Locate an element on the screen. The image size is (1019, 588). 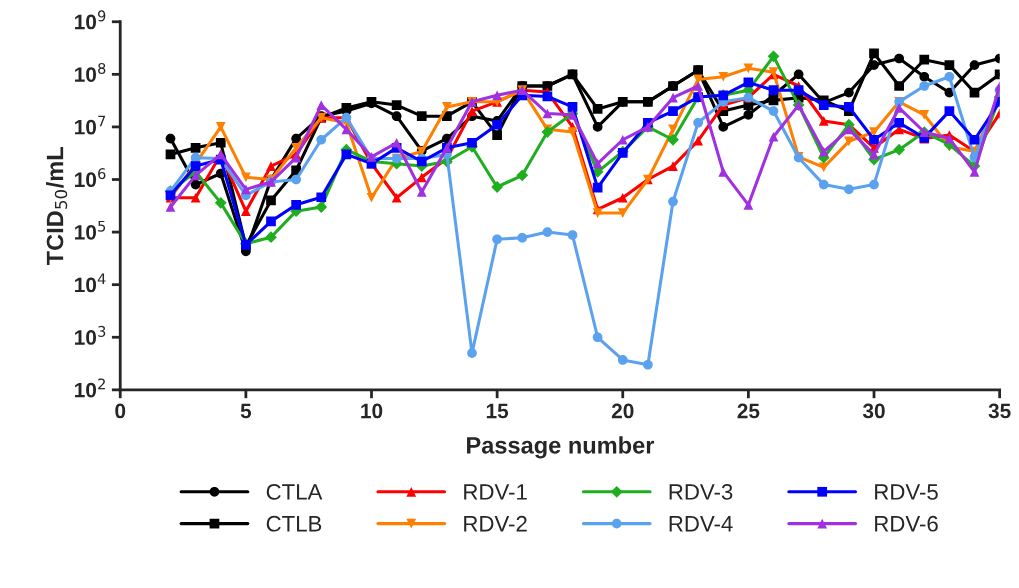
legend-label: RDV-4 is located at coordinates (701, 524).